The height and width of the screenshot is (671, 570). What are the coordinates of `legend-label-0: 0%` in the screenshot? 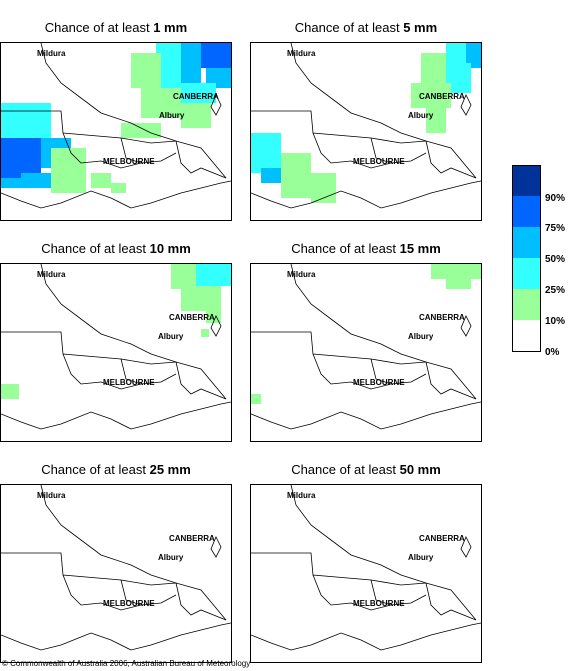 It's located at (552, 352).